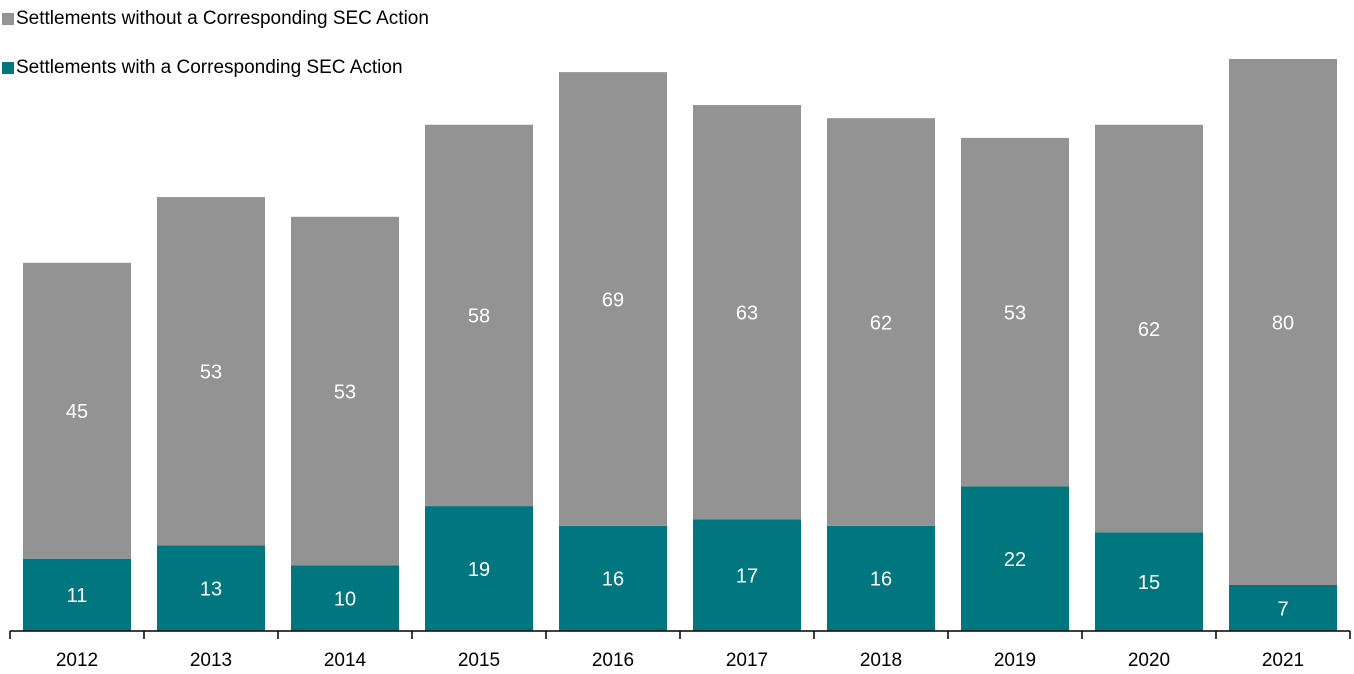  I want to click on data-label: 13, so click(211, 590).